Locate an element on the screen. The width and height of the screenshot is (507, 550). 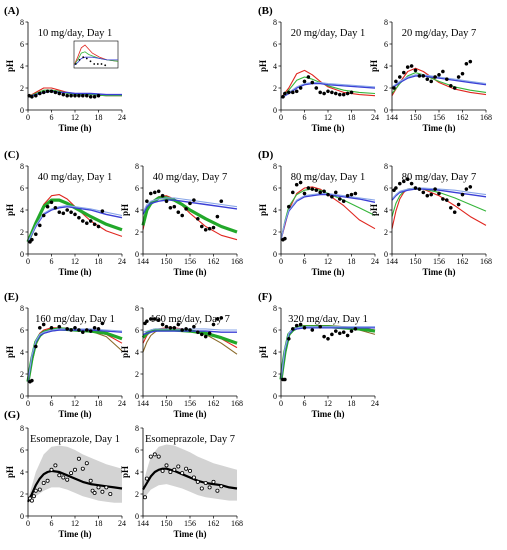
chart-title: 40 mg/day, Day 1 is located at coordinates (75, 177).